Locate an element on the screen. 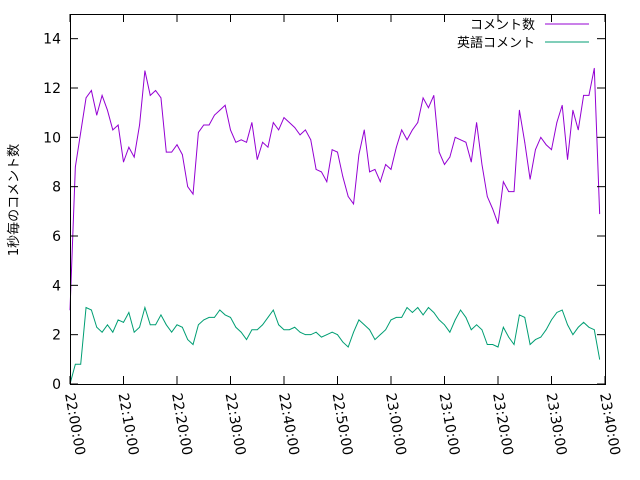 Image resolution: width=640 pixels, height=480 pixels. x-tick-label: 23:40:00 is located at coordinates (609, 424).